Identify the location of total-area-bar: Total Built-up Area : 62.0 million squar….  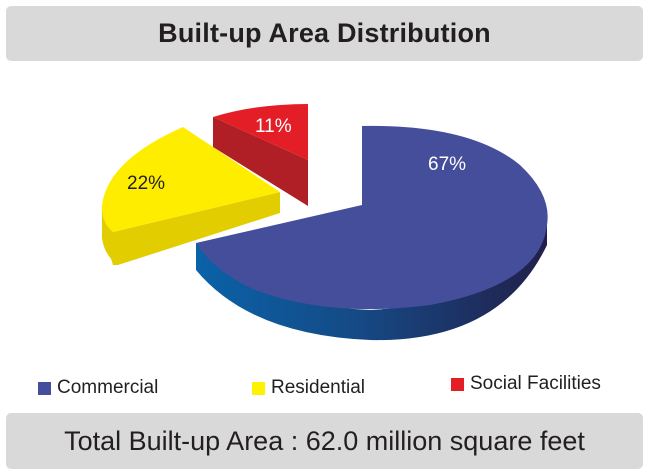
(324, 441).